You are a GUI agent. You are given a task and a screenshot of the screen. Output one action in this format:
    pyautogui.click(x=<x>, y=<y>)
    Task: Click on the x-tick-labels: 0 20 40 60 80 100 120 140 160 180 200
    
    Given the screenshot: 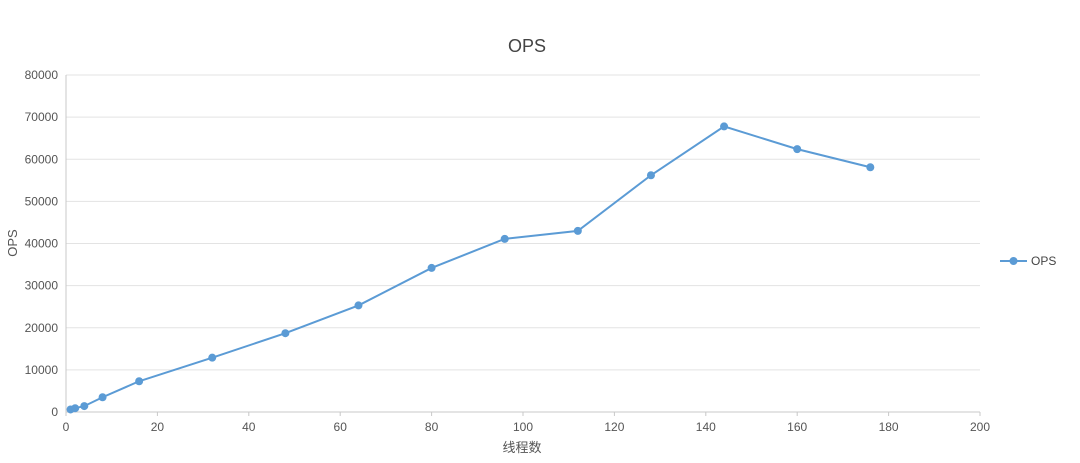 What is the action you would take?
    pyautogui.click(x=527, y=427)
    